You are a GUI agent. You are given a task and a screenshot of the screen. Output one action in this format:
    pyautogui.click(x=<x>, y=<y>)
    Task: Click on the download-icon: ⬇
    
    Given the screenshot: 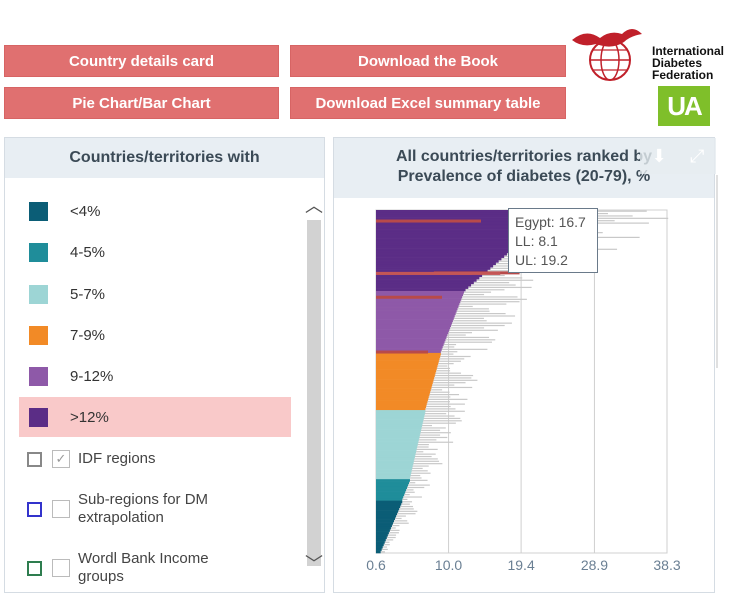 What is the action you would take?
    pyautogui.click(x=659, y=155)
    